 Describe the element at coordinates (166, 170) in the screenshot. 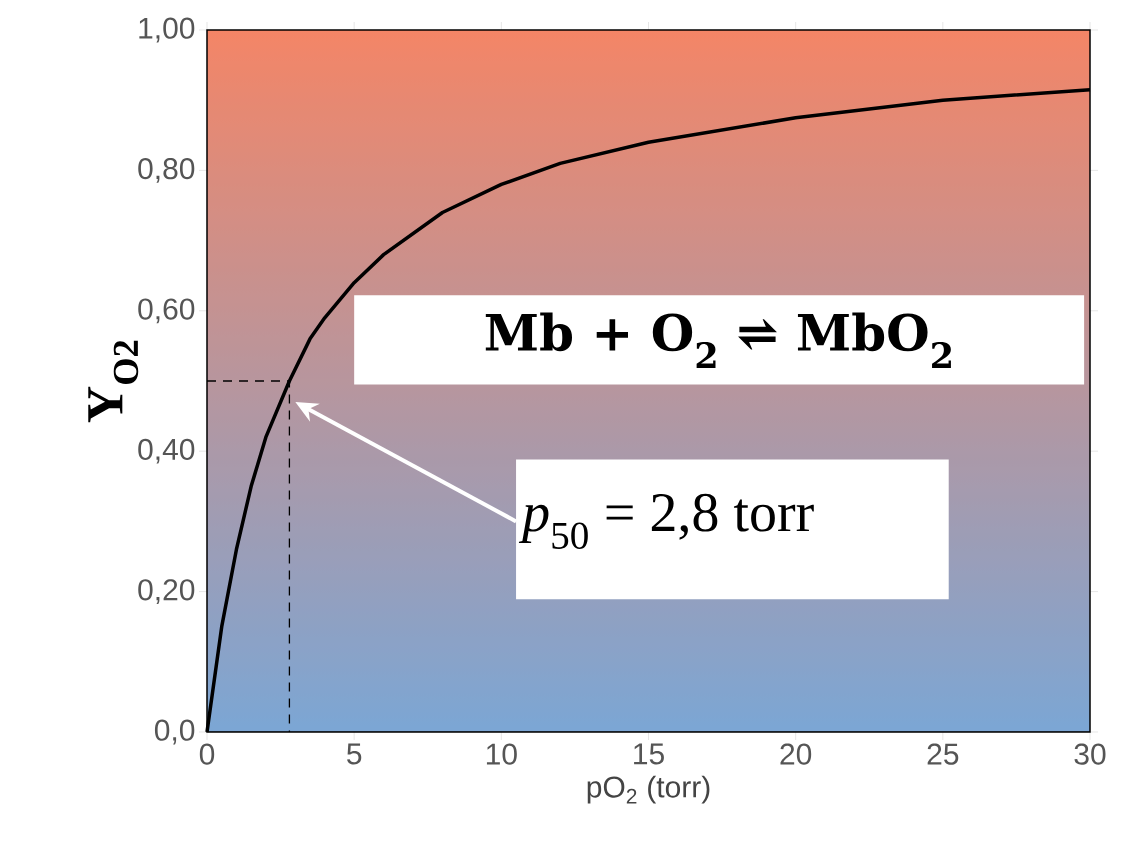

I see `y-tick-label: 0,80` at that location.